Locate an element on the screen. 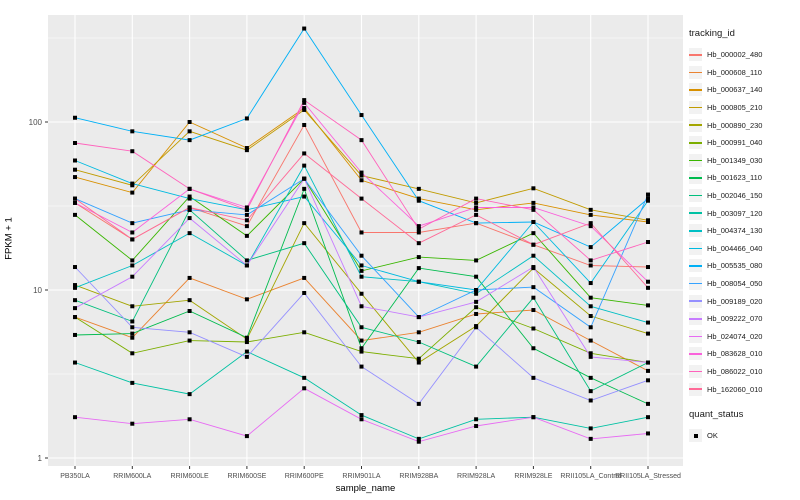 This screenshot has width=800, height=500. y-axis-title: FPKM + 1 is located at coordinates (9, 238).